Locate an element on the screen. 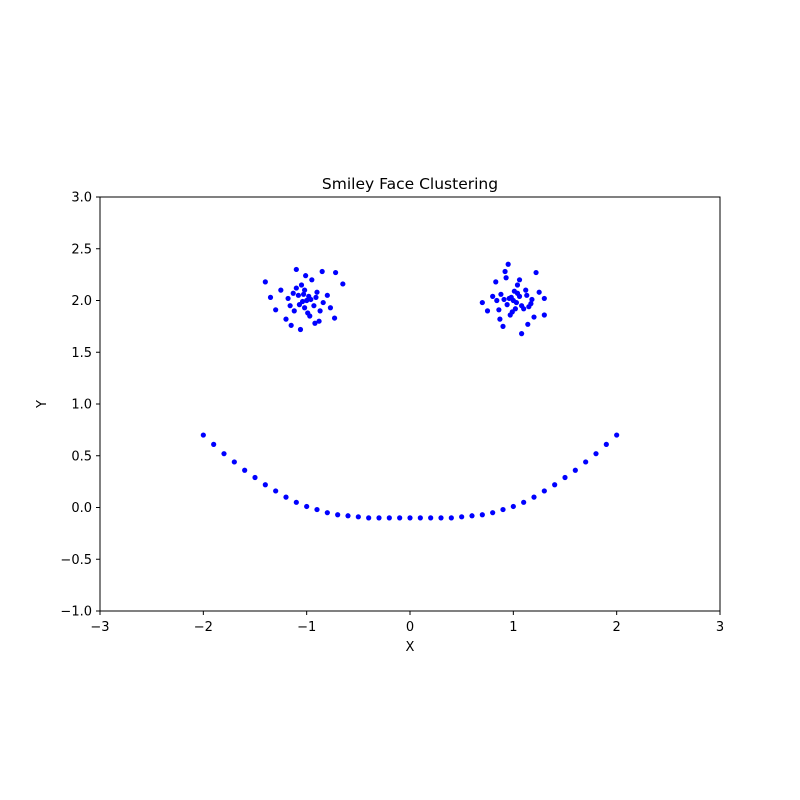  y-tick-label: 1.0 is located at coordinates (81, 405).